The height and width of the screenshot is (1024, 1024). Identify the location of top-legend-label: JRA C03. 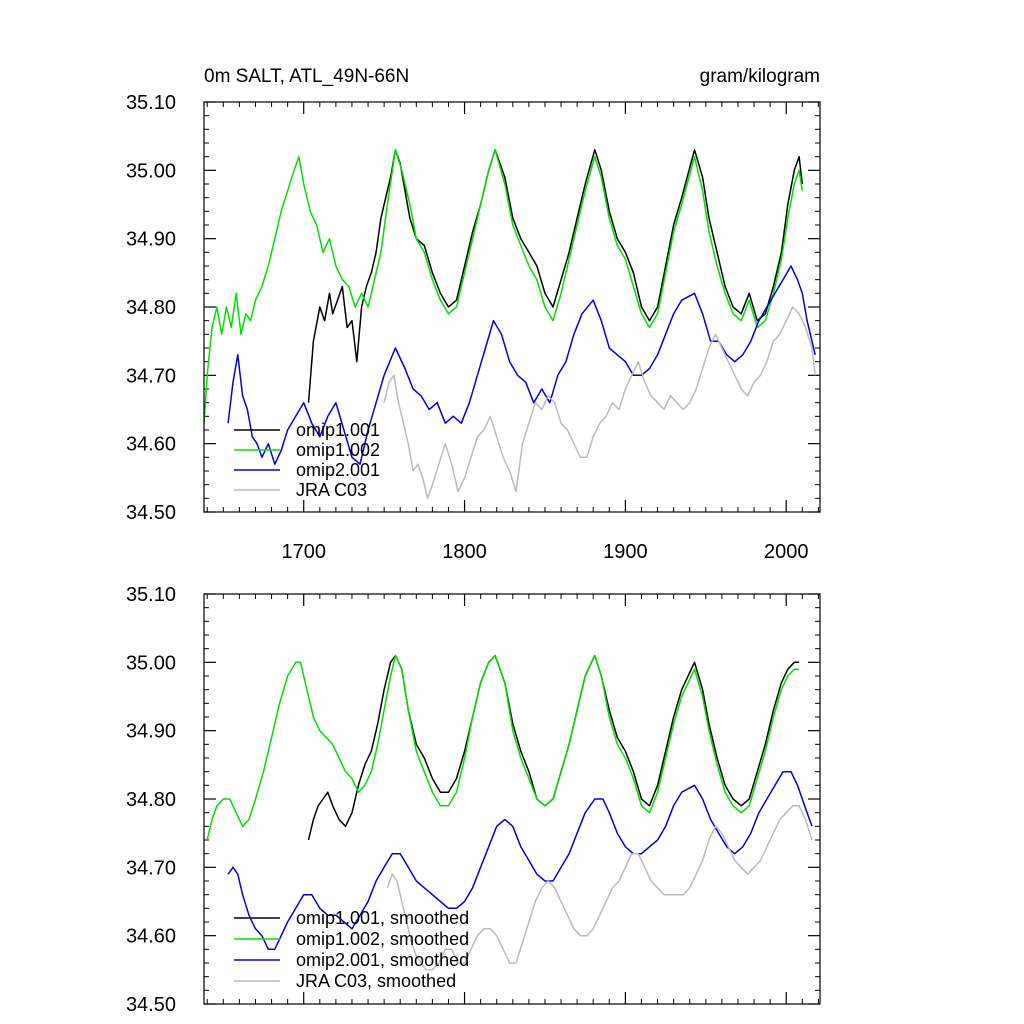
(331, 490).